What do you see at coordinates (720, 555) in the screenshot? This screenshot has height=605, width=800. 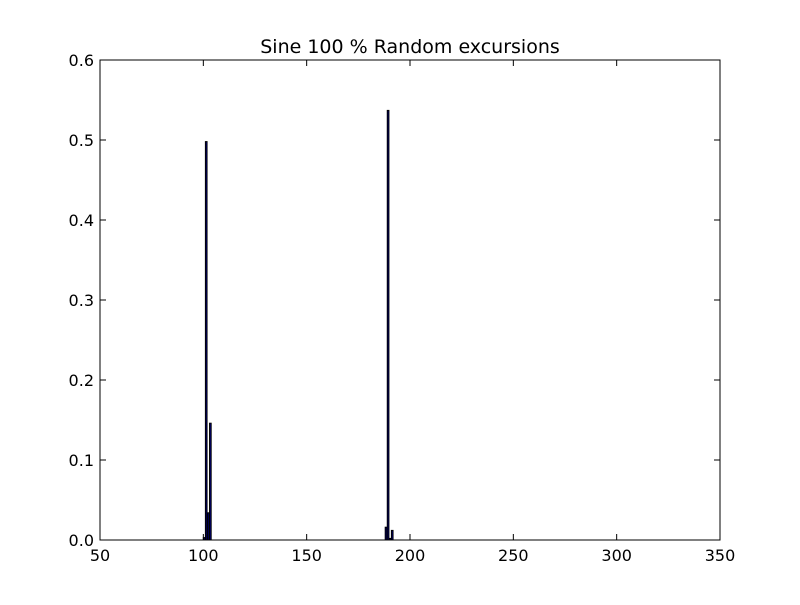 I see `x-tick-label: 350` at bounding box center [720, 555].